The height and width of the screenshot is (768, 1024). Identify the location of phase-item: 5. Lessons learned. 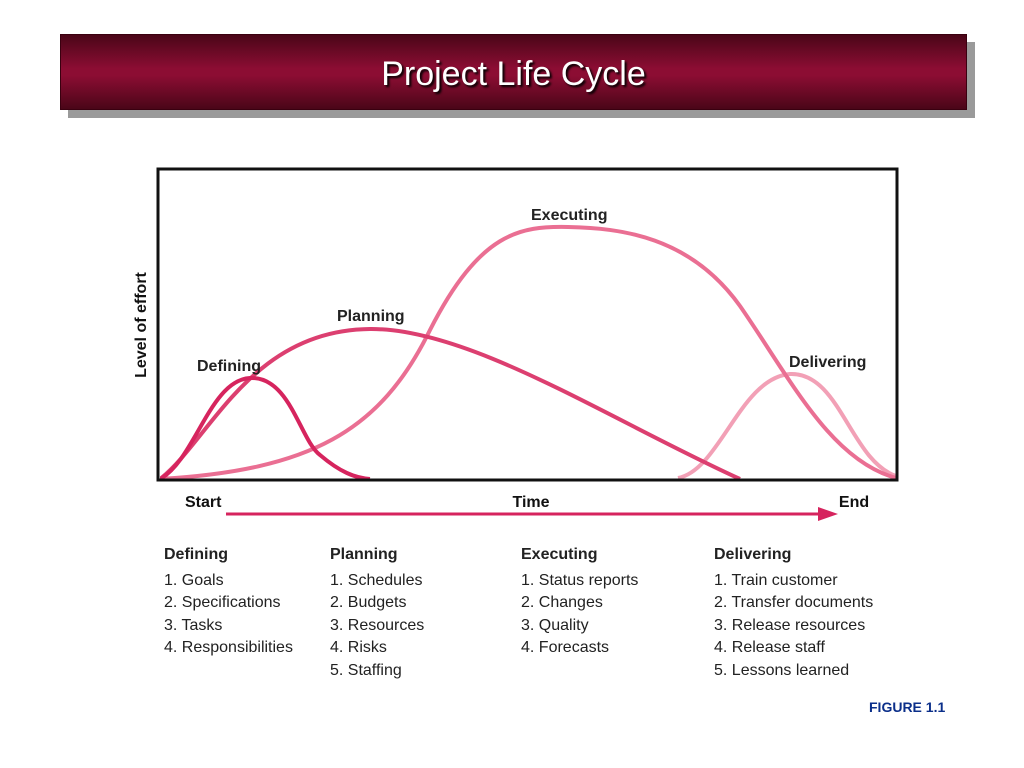
(782, 670).